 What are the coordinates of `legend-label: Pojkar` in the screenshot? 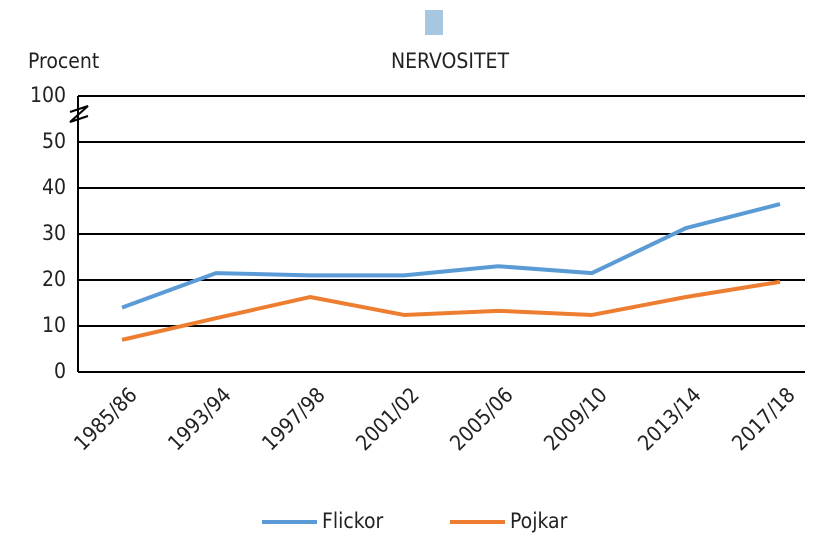 It's located at (539, 521).